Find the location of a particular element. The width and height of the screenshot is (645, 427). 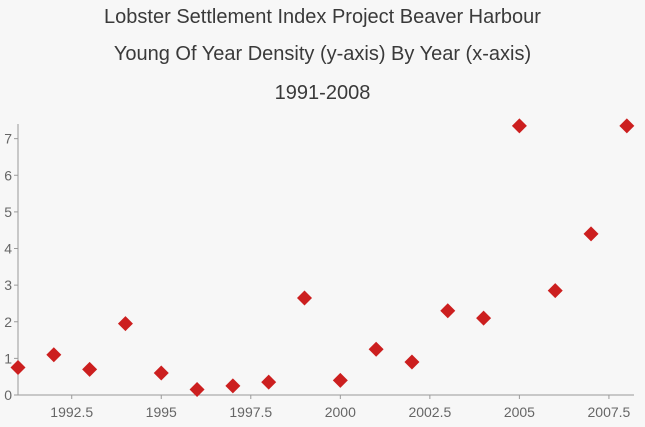

y-tick-label: 0 is located at coordinates (8, 395).